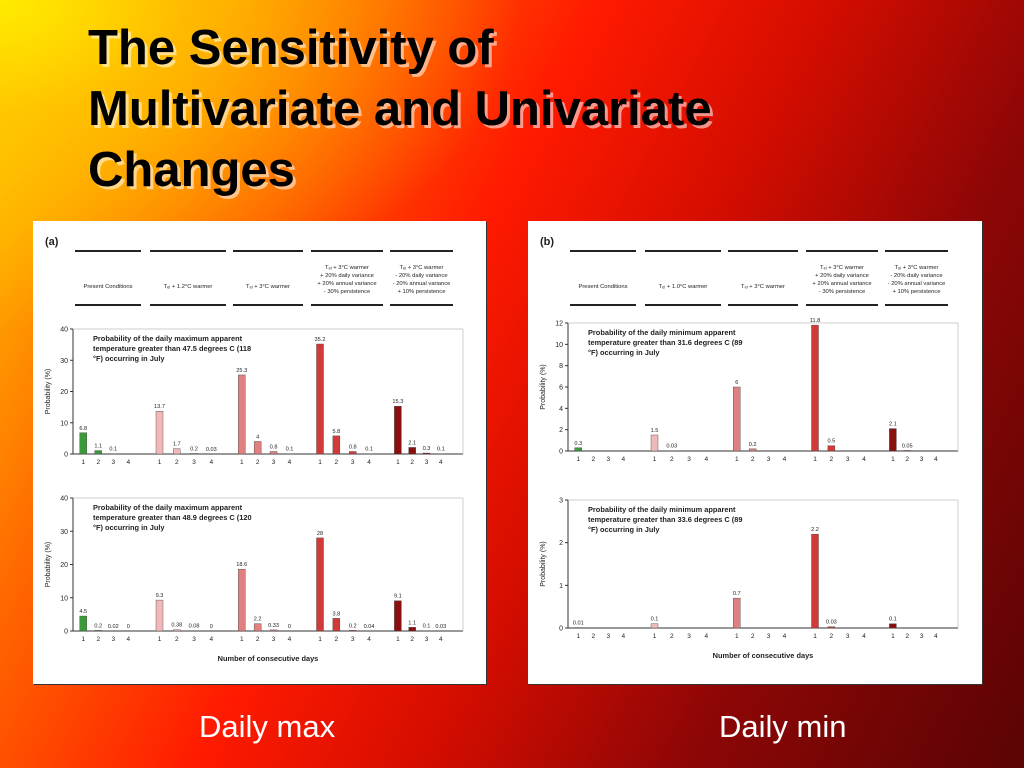  Describe the element at coordinates (64, 330) in the screenshot. I see `y-tick-label: 40` at that location.